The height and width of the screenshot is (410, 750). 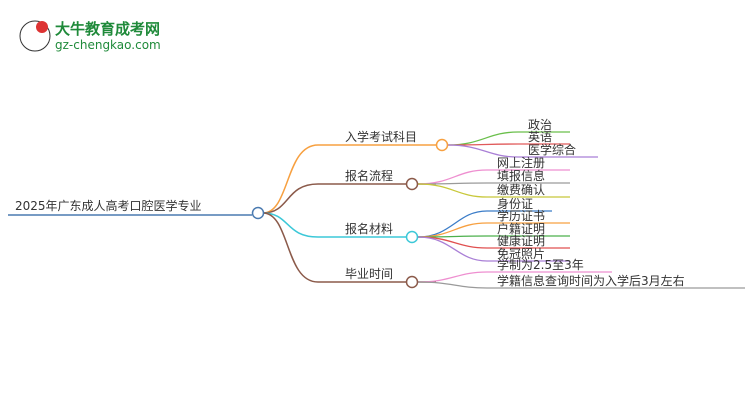 What do you see at coordinates (521, 175) in the screenshot?
I see `child-label: 填报信息` at bounding box center [521, 175].